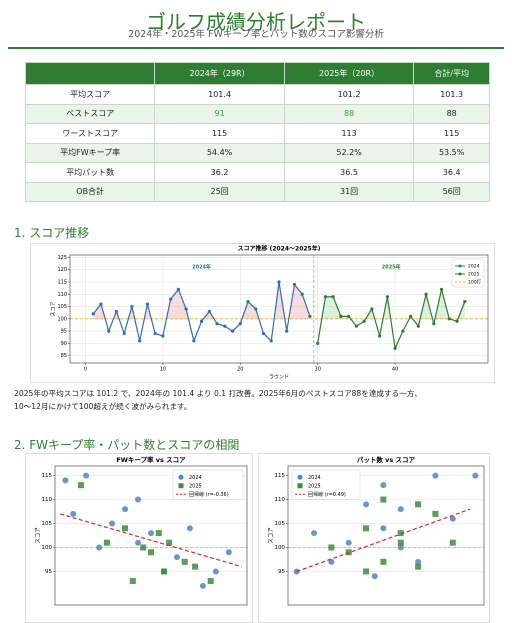  What do you see at coordinates (151, 459) in the screenshot?
I see `chart-title: FWキープ率 vs スコア` at bounding box center [151, 459].